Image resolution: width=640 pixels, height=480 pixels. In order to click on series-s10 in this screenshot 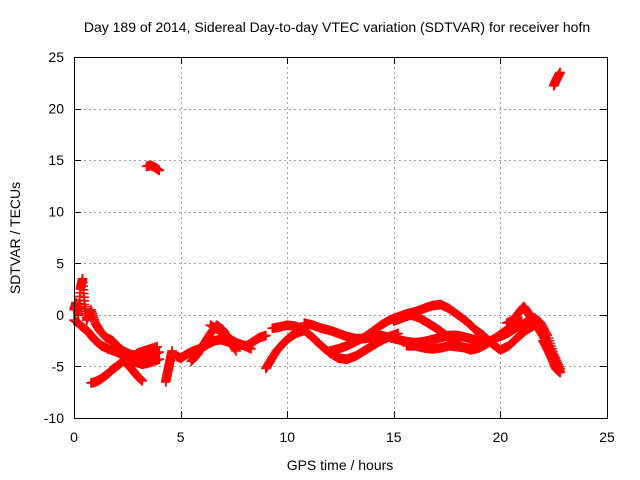, I will do `click(230, 337)`.